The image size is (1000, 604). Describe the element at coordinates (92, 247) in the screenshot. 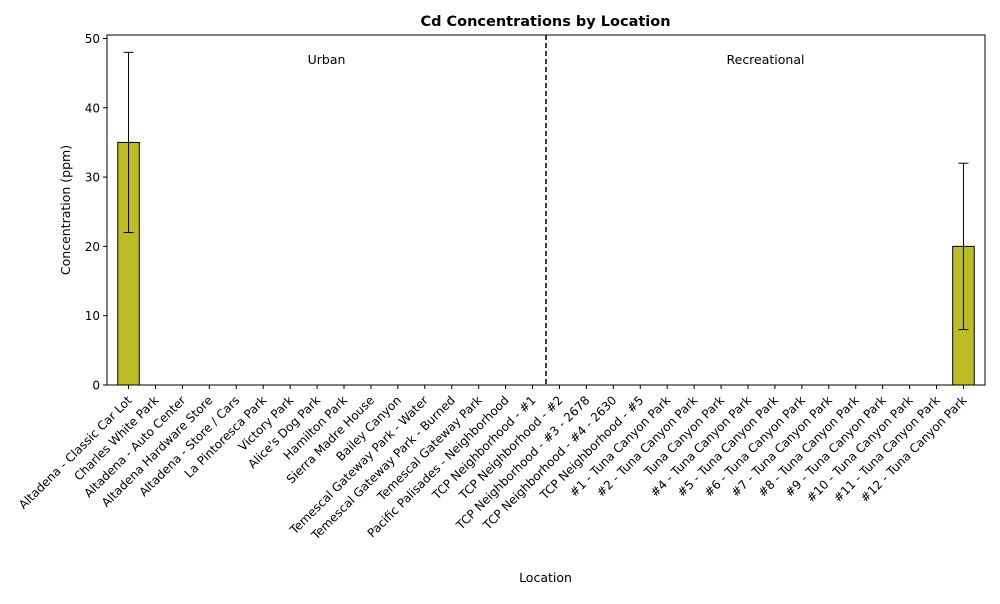

I see `y-tick-label-20: 20` at that location.